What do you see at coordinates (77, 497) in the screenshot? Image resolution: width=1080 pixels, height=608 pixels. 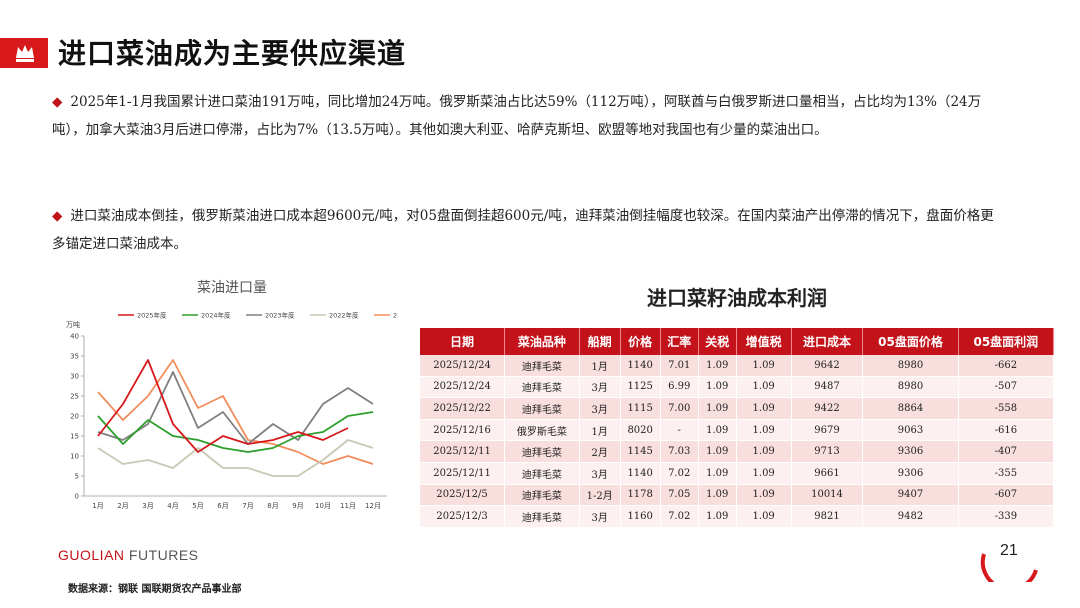 I see `y-tick-label: 0` at bounding box center [77, 497].